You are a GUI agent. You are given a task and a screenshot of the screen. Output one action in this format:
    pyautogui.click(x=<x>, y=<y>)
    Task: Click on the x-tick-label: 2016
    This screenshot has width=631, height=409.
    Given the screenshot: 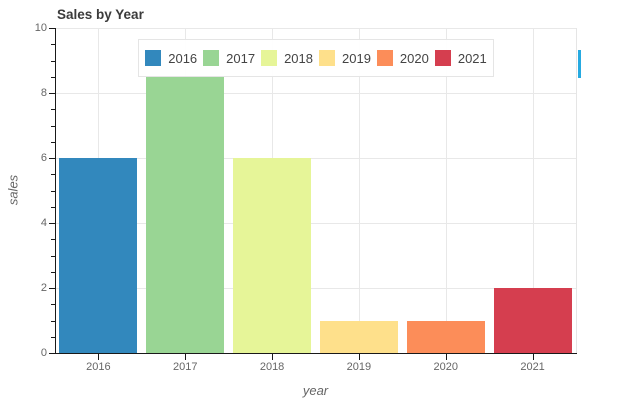 What is the action you would take?
    pyautogui.click(x=98, y=367)
    